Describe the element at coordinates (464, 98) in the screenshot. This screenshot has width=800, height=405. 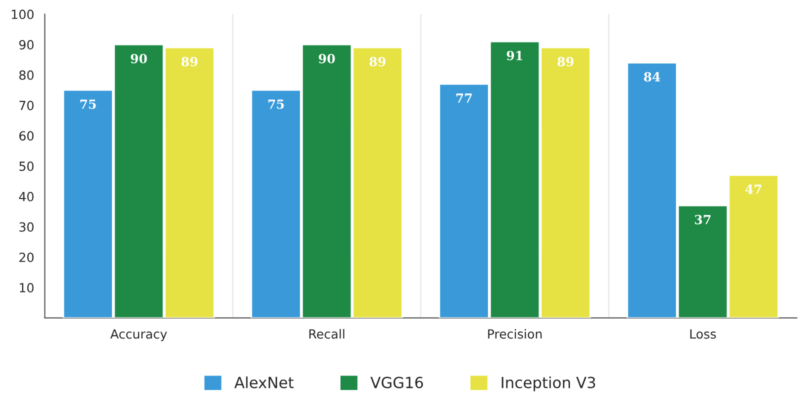
I see `data-label: 77` at that location.